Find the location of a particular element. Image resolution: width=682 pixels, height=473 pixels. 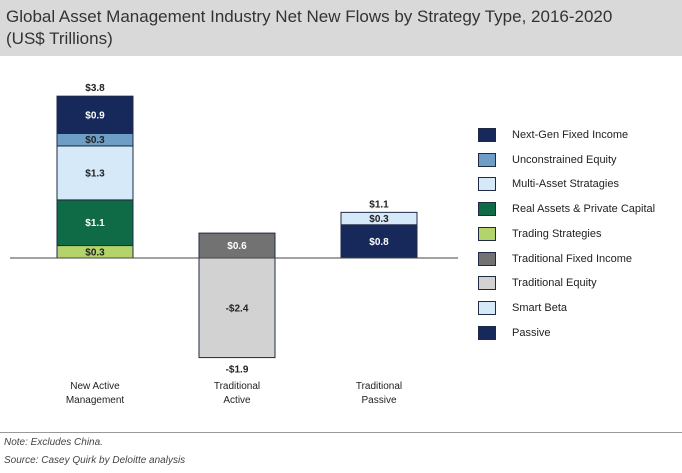

bar-value-label: -$2.4 is located at coordinates (237, 308).